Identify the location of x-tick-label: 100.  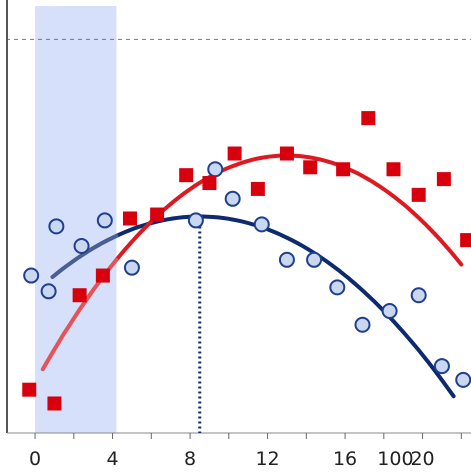
(395, 459).